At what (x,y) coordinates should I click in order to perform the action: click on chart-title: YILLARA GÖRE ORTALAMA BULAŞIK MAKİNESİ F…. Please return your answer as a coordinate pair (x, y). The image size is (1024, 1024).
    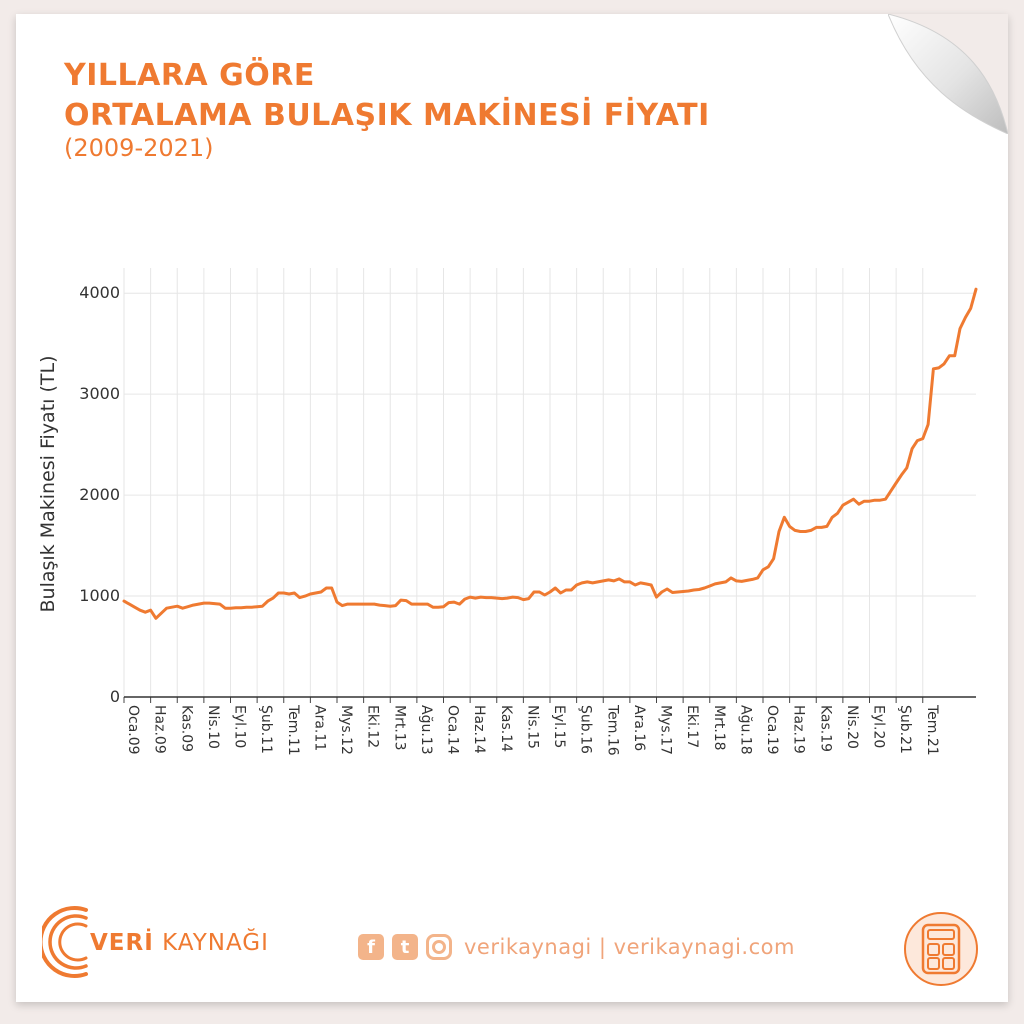
    Looking at the image, I should click on (387, 96).